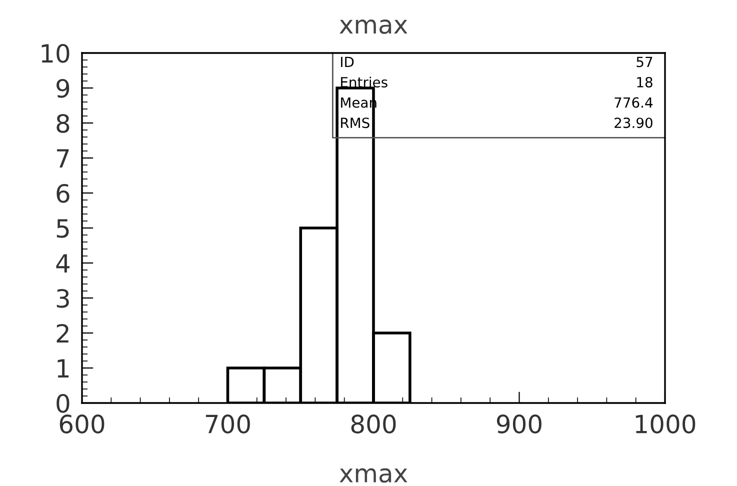 This screenshot has width=737, height=486. I want to click on annotation: 23.90, so click(633, 123).